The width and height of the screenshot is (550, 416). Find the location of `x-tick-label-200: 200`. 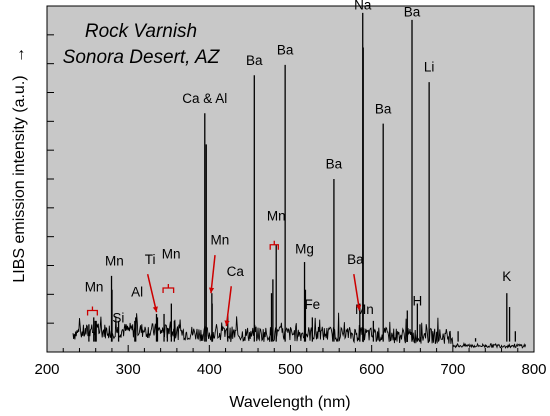

x-tick-label-200: 200 is located at coordinates (46, 369).